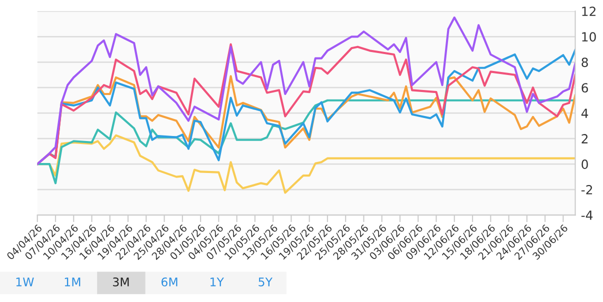 The height and width of the screenshot is (302, 603). I want to click on y-tick-label: 10, so click(589, 37).